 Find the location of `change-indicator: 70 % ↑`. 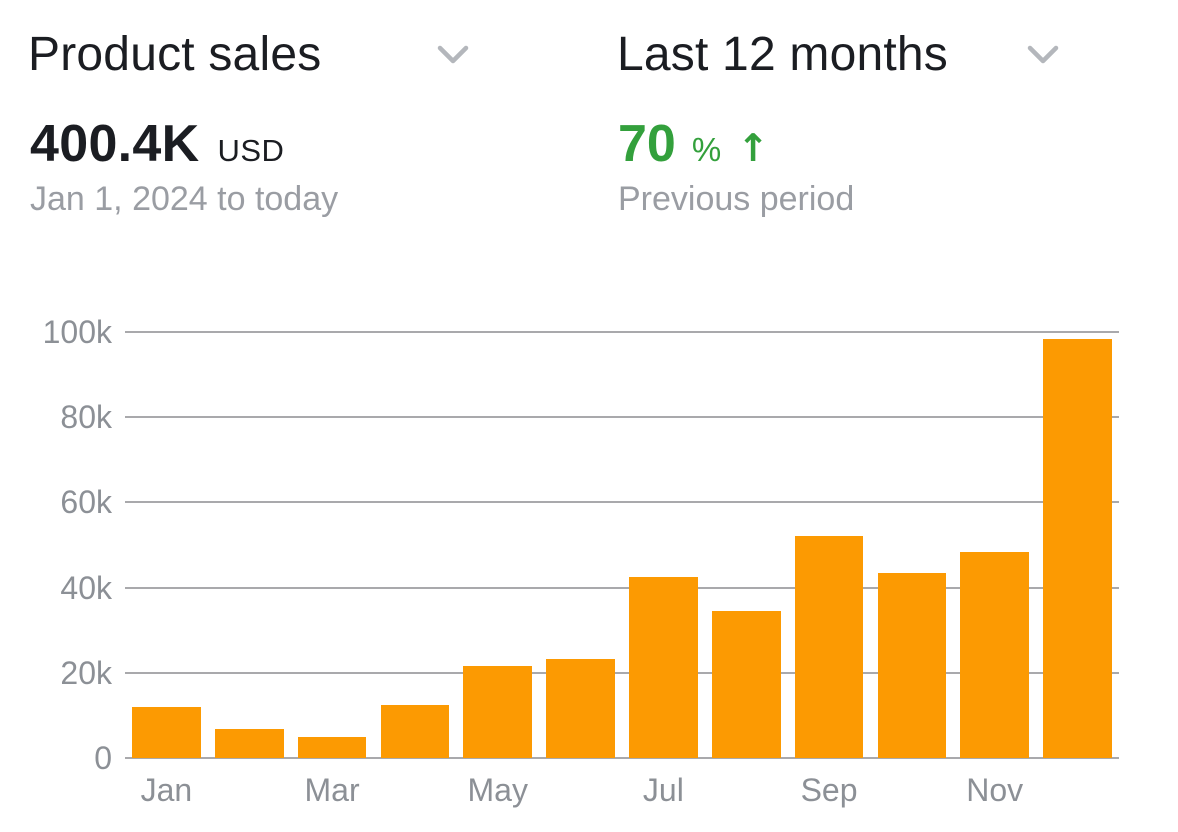

change-indicator: 70 % ↑ is located at coordinates (693, 144).